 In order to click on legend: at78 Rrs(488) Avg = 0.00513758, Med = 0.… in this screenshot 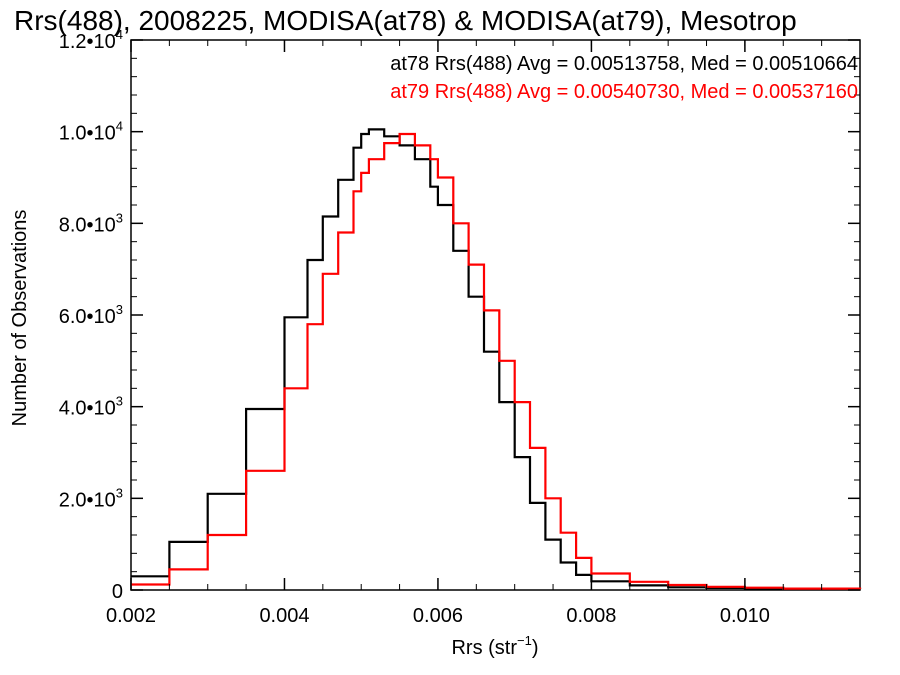, I will do `click(624, 78)`.